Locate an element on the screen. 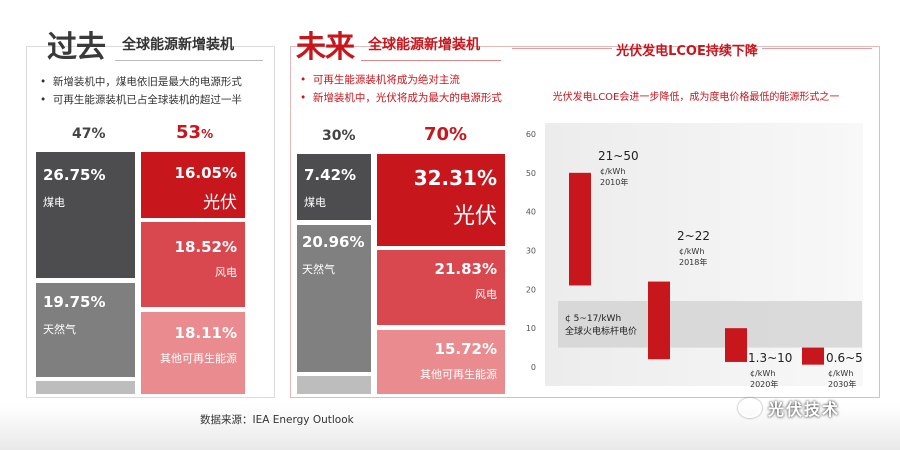 Image resolution: width=900 pixels, height=450 pixels. y-tick-label-5: 50 is located at coordinates (531, 173).